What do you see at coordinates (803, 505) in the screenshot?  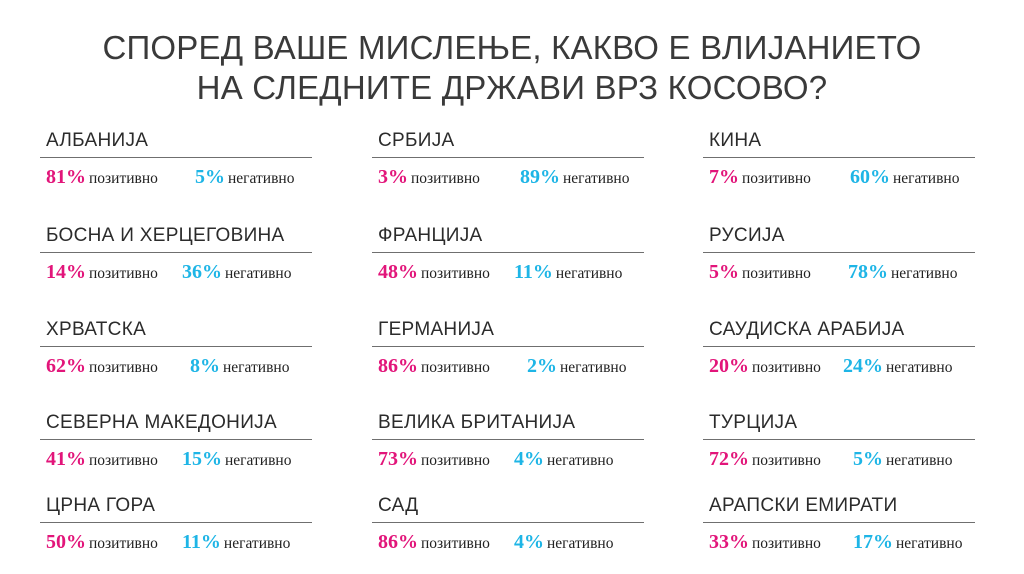 I see `country-name: АРАПСКИ ЕМИРАТИ` at bounding box center [803, 505].